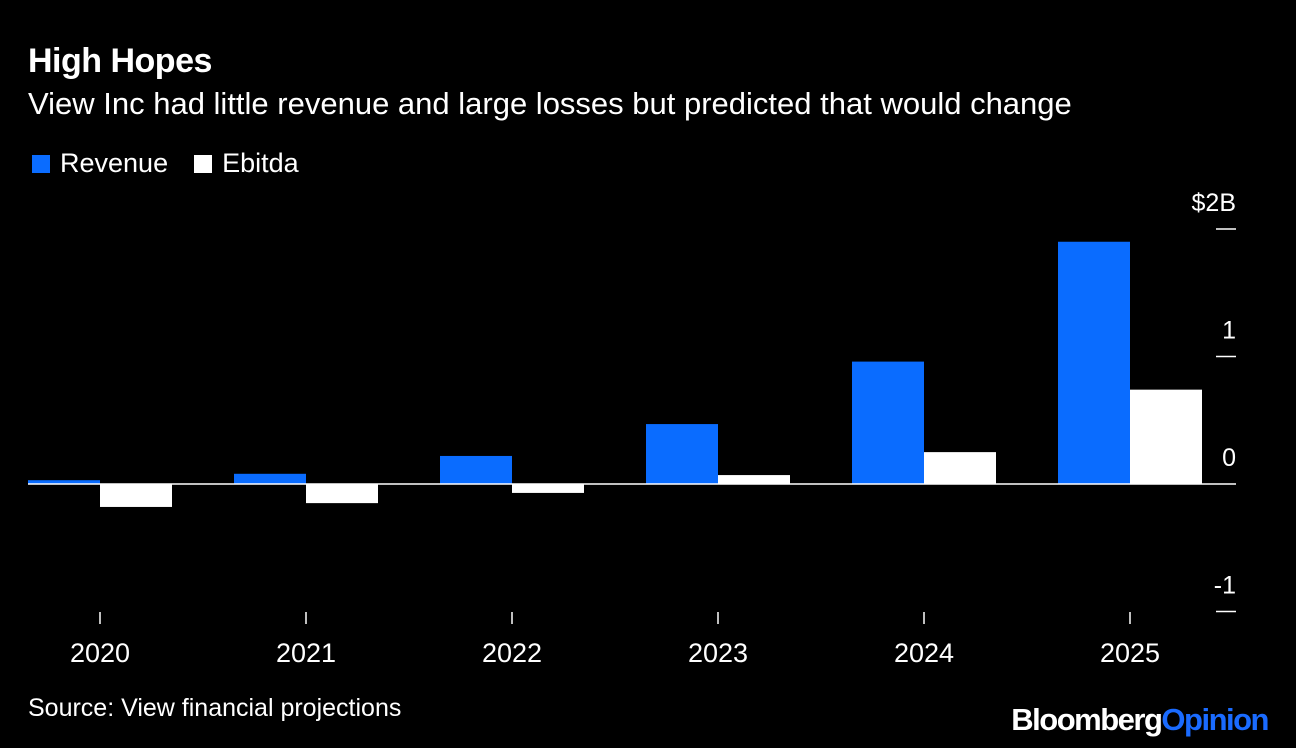  I want to click on x-tick-label-2022: 2022, so click(512, 653).